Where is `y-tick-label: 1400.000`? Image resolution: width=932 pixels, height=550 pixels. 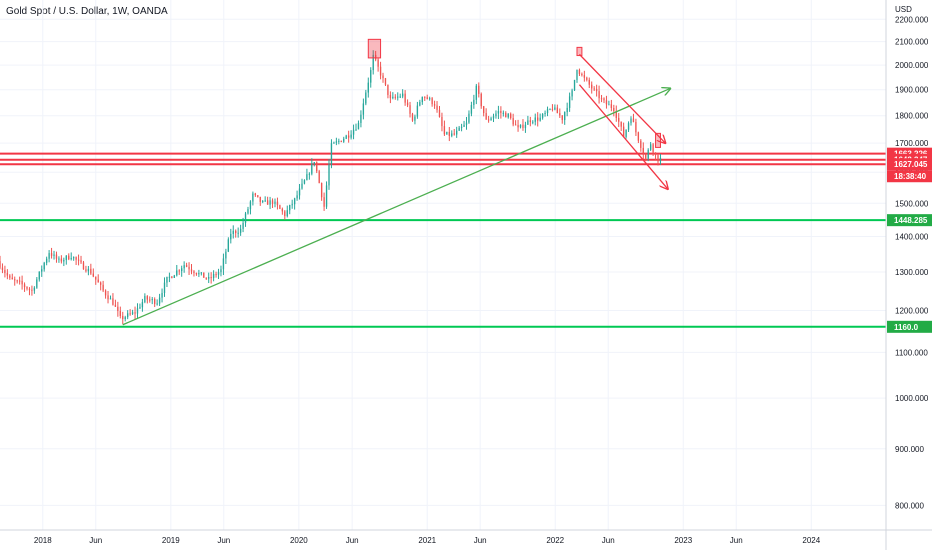 y-tick-label: 1400.000 is located at coordinates (912, 236).